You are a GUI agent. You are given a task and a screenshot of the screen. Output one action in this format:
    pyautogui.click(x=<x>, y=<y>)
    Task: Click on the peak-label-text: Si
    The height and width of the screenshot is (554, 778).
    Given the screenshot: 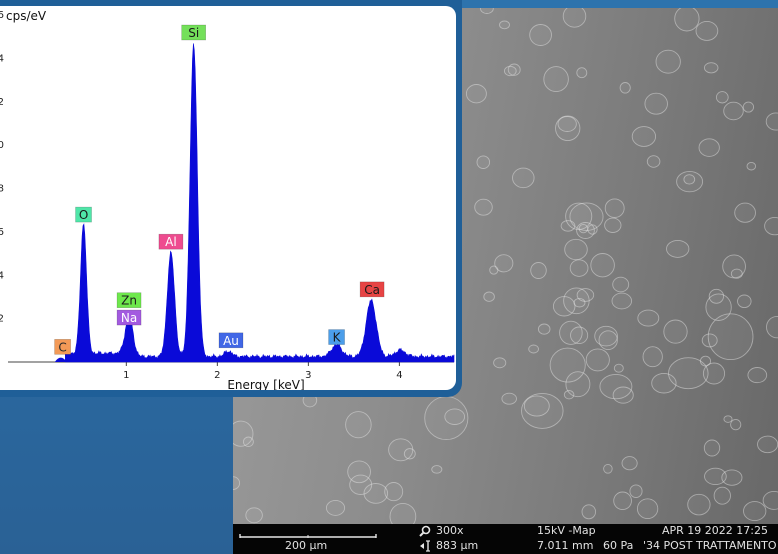 What is the action you would take?
    pyautogui.click(x=193, y=33)
    